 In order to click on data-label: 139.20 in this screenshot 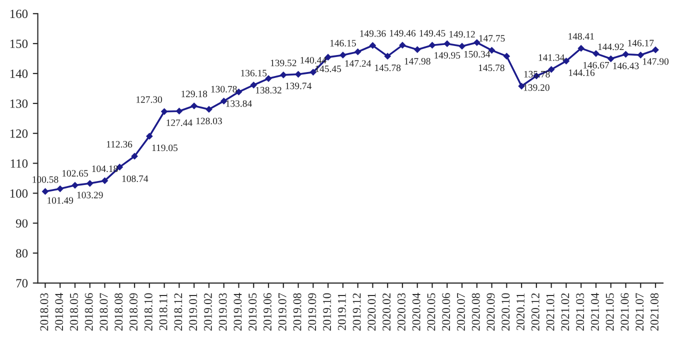, I will do `click(537, 87)`.